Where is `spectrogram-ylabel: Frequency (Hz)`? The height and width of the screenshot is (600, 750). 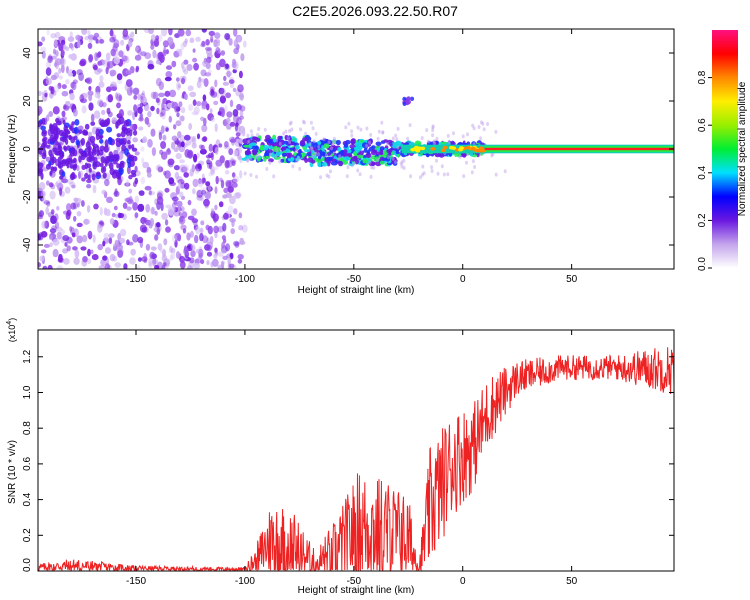 spectrogram-ylabel: Frequency (Hz) is located at coordinates (12, 149).